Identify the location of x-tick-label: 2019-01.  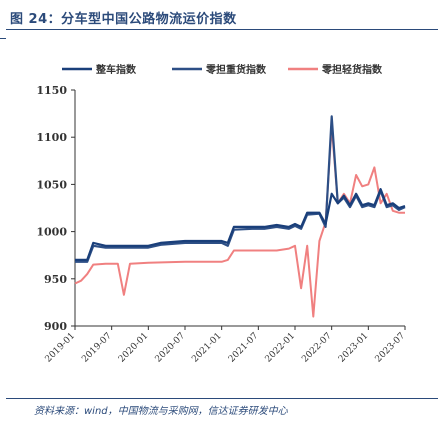
(61, 348).